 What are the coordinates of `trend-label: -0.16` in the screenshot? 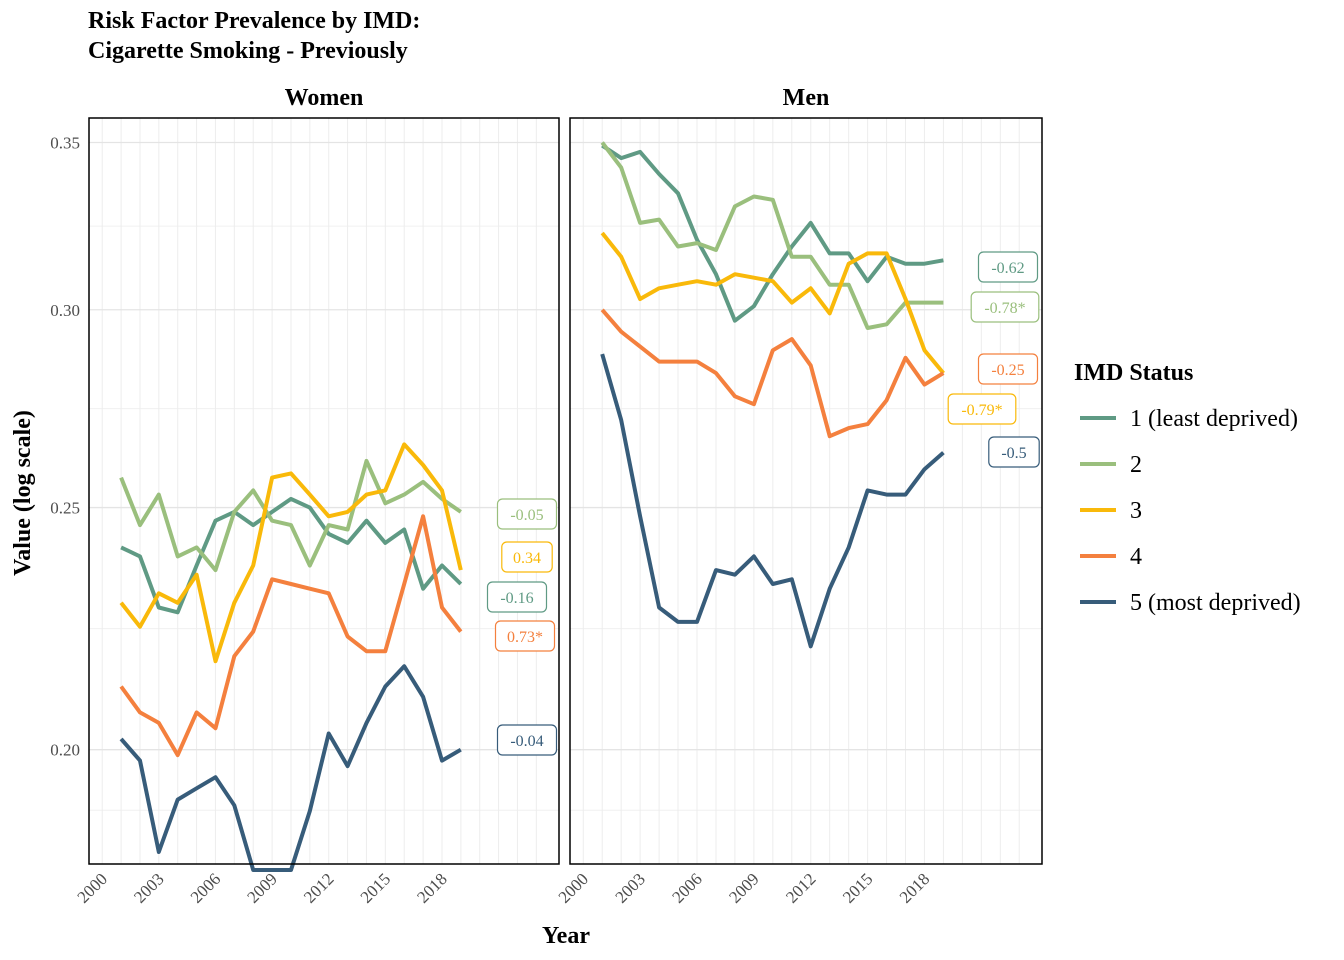 It's located at (517, 597).